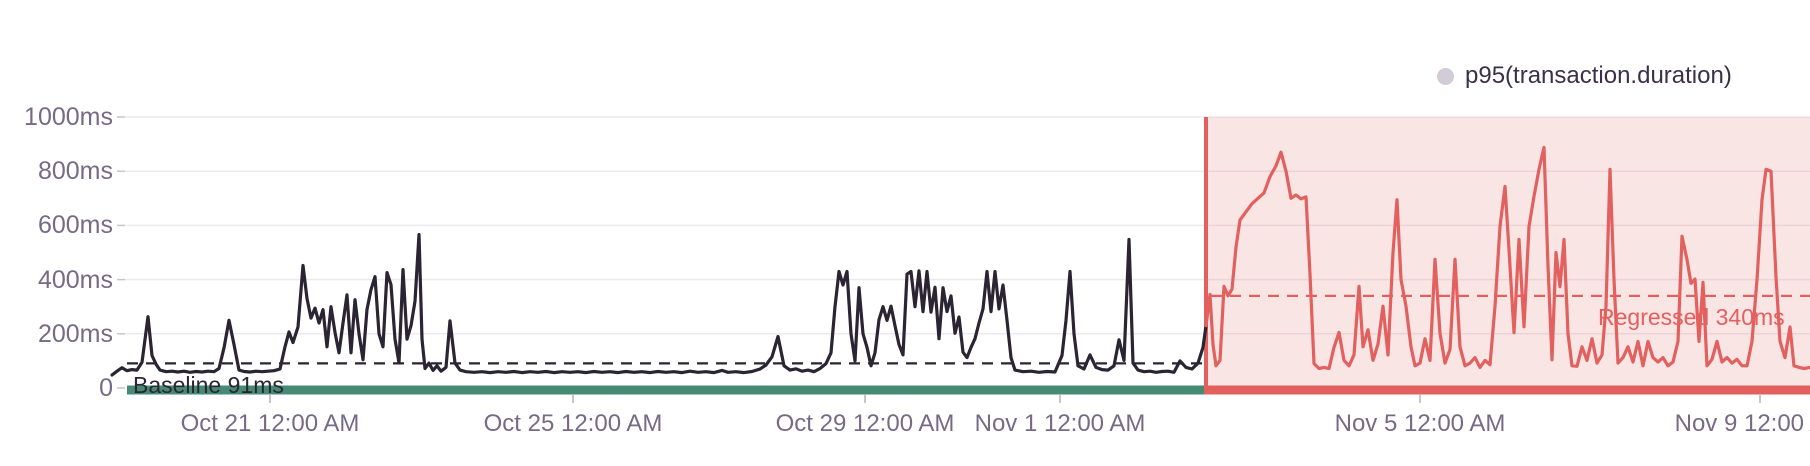 The image size is (1810, 466). What do you see at coordinates (1060, 423) in the screenshot?
I see `x-axis-label: Nov 1 12:00 AM` at bounding box center [1060, 423].